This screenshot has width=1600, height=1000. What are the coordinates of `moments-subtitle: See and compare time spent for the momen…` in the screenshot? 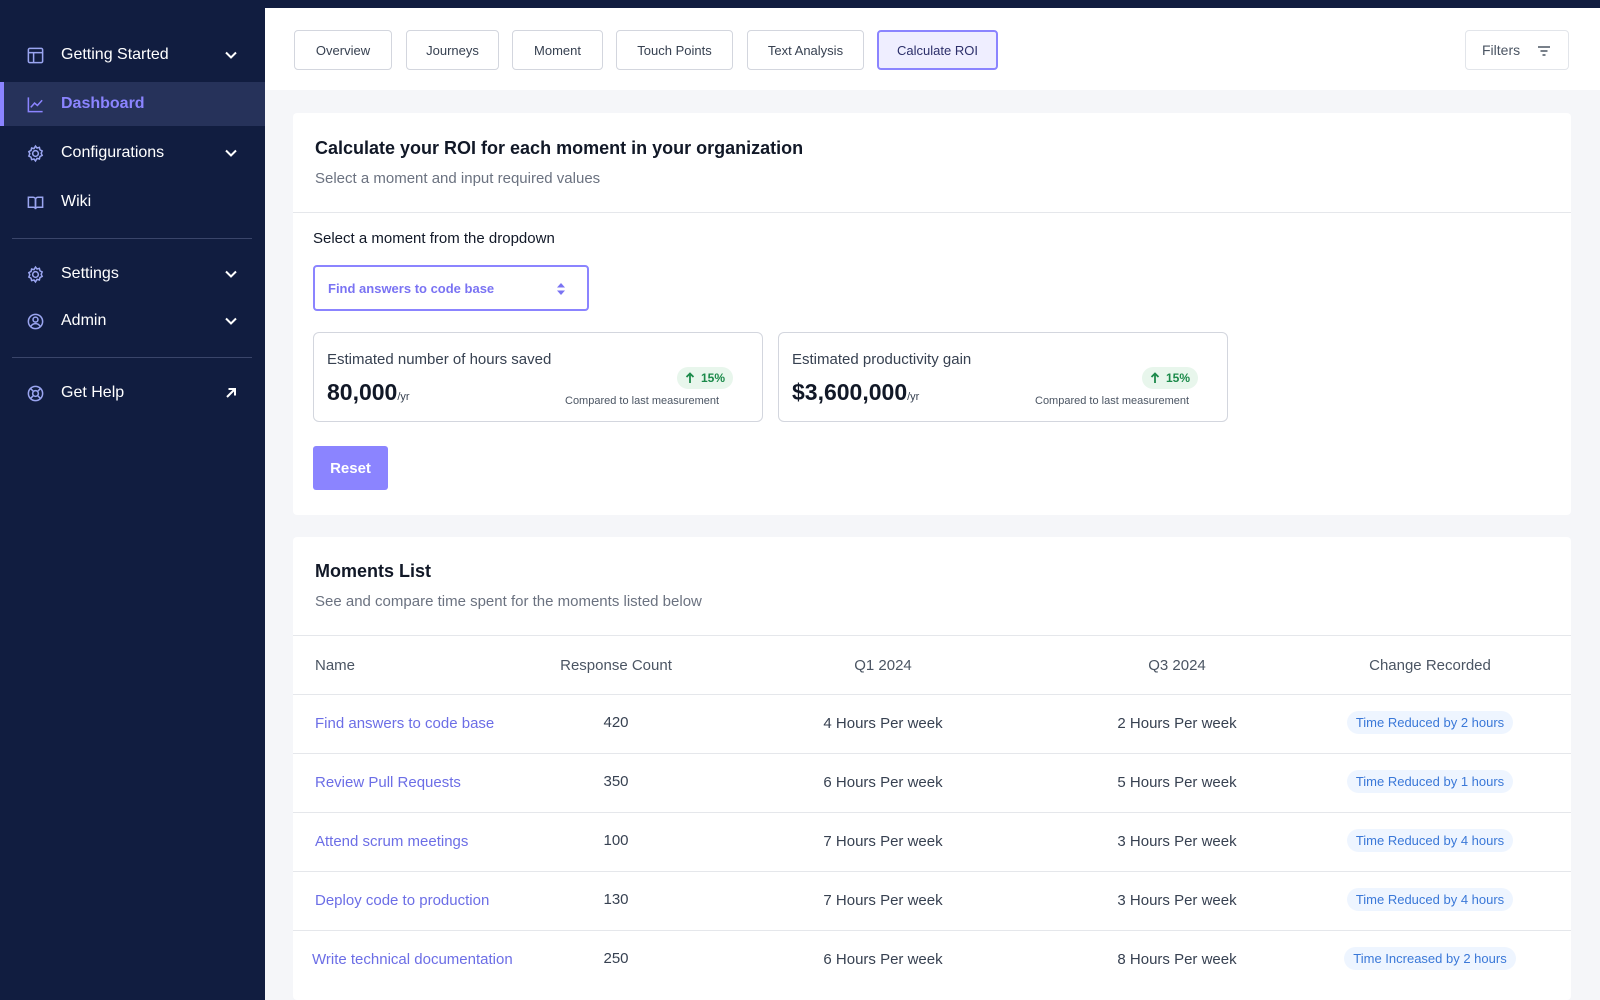 It's located at (508, 601).